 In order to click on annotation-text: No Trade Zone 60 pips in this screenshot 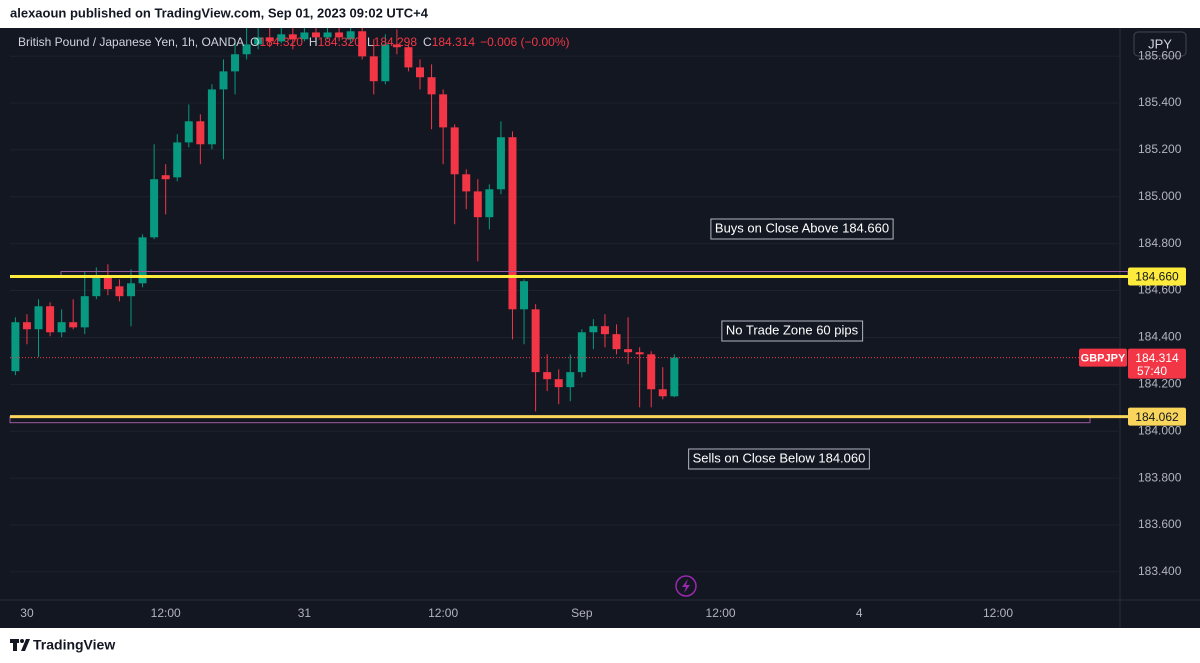, I will do `click(792, 329)`.